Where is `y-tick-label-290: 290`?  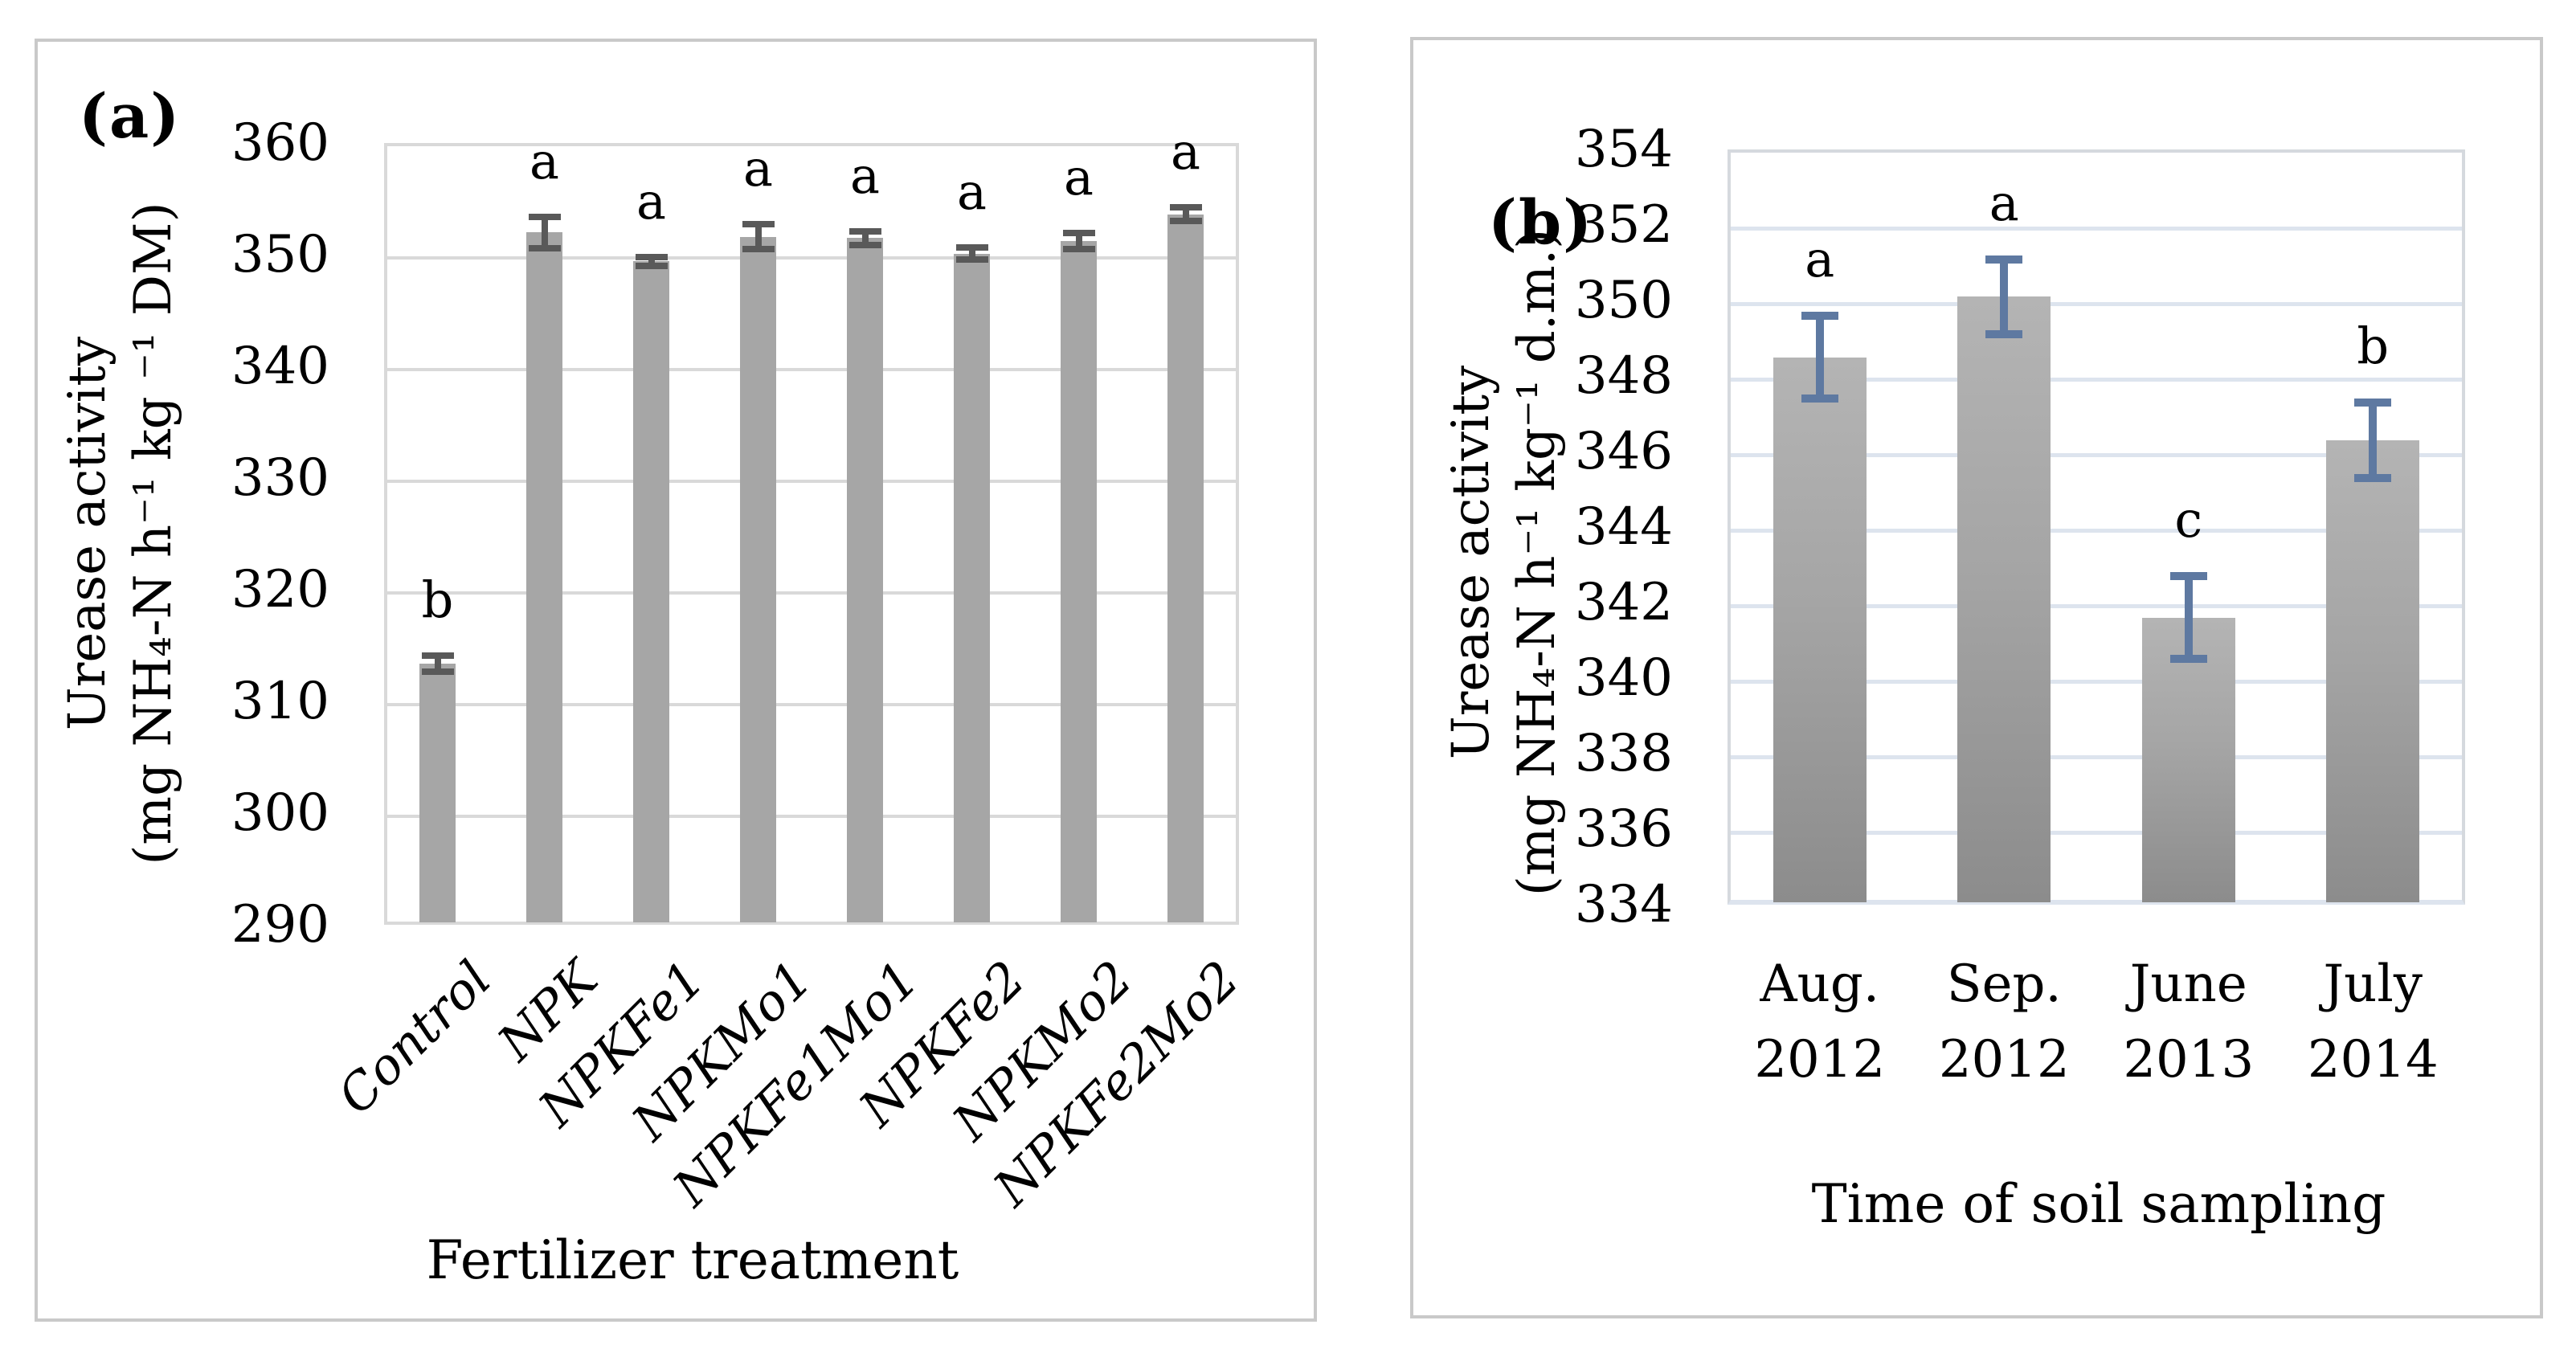 y-tick-label-290: 290 is located at coordinates (280, 925).